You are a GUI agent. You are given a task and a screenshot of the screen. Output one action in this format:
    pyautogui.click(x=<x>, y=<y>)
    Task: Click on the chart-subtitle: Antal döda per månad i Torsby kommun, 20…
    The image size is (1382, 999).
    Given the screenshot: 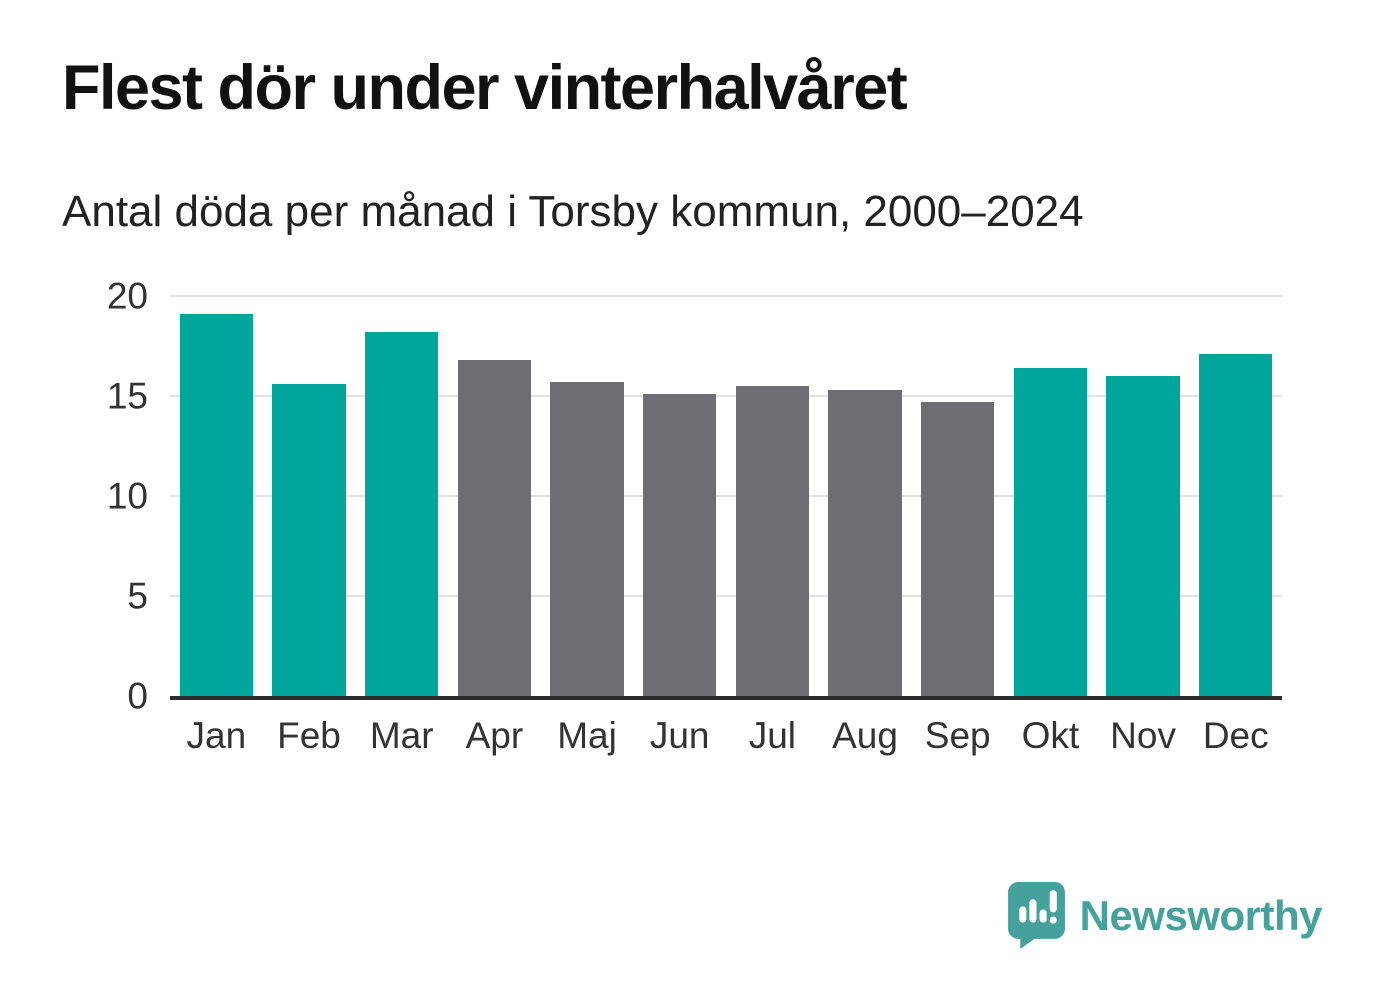 What is the action you would take?
    pyautogui.click(x=573, y=211)
    